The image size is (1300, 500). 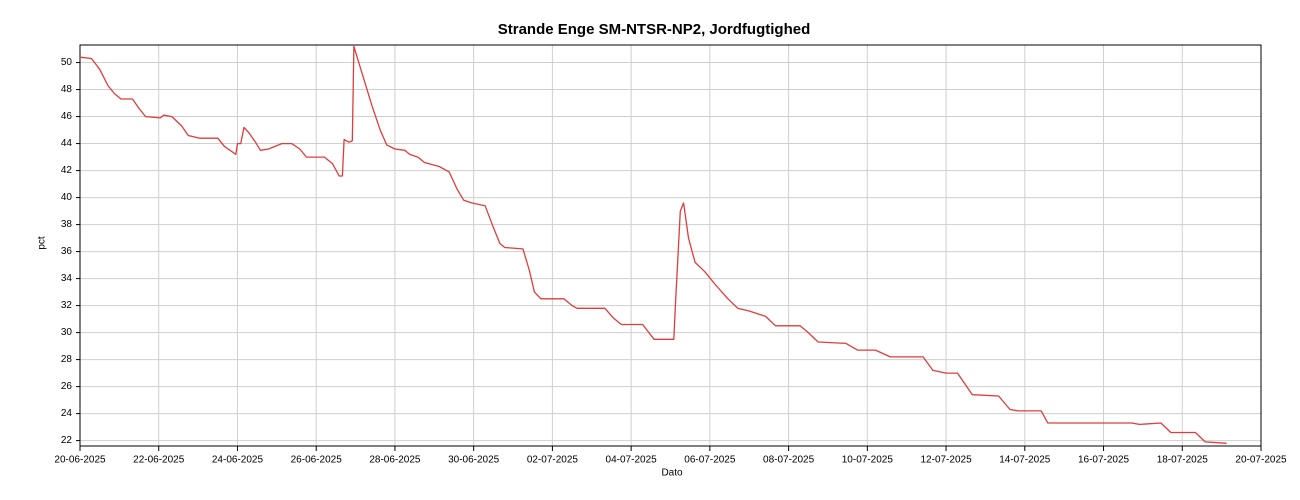 What do you see at coordinates (67, 116) in the screenshot?
I see `y-tick-label: 46` at bounding box center [67, 116].